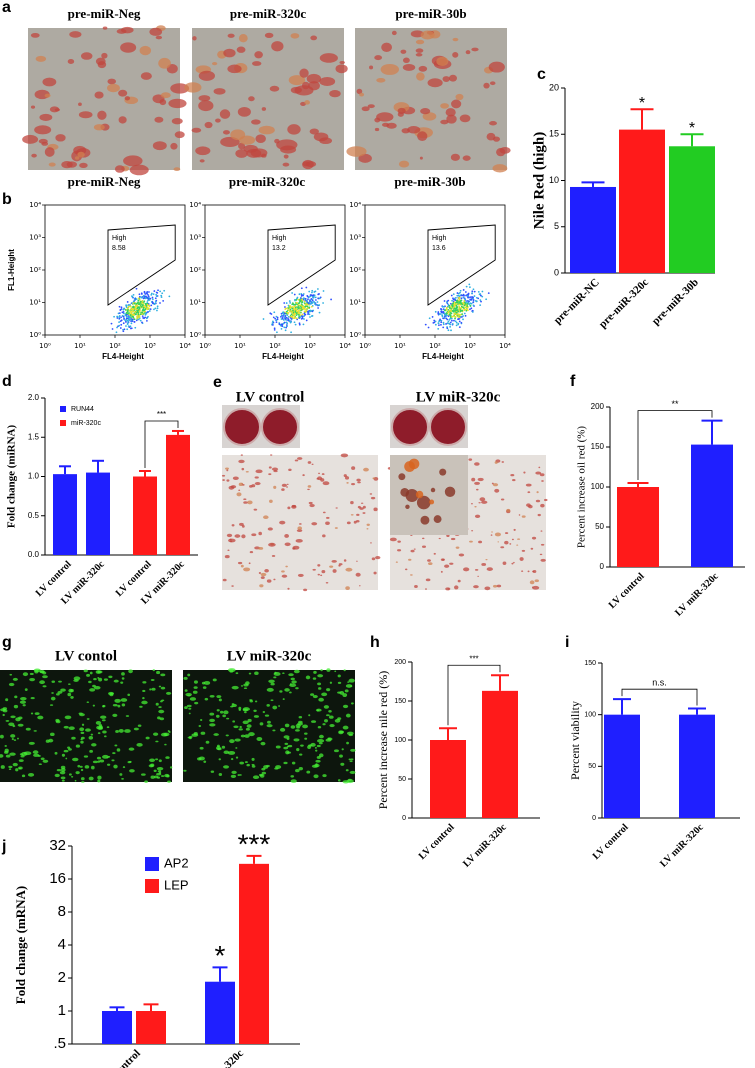 The width and height of the screenshot is (755, 1068). What do you see at coordinates (573, 381) in the screenshot?
I see `panel-label: f` at bounding box center [573, 381].